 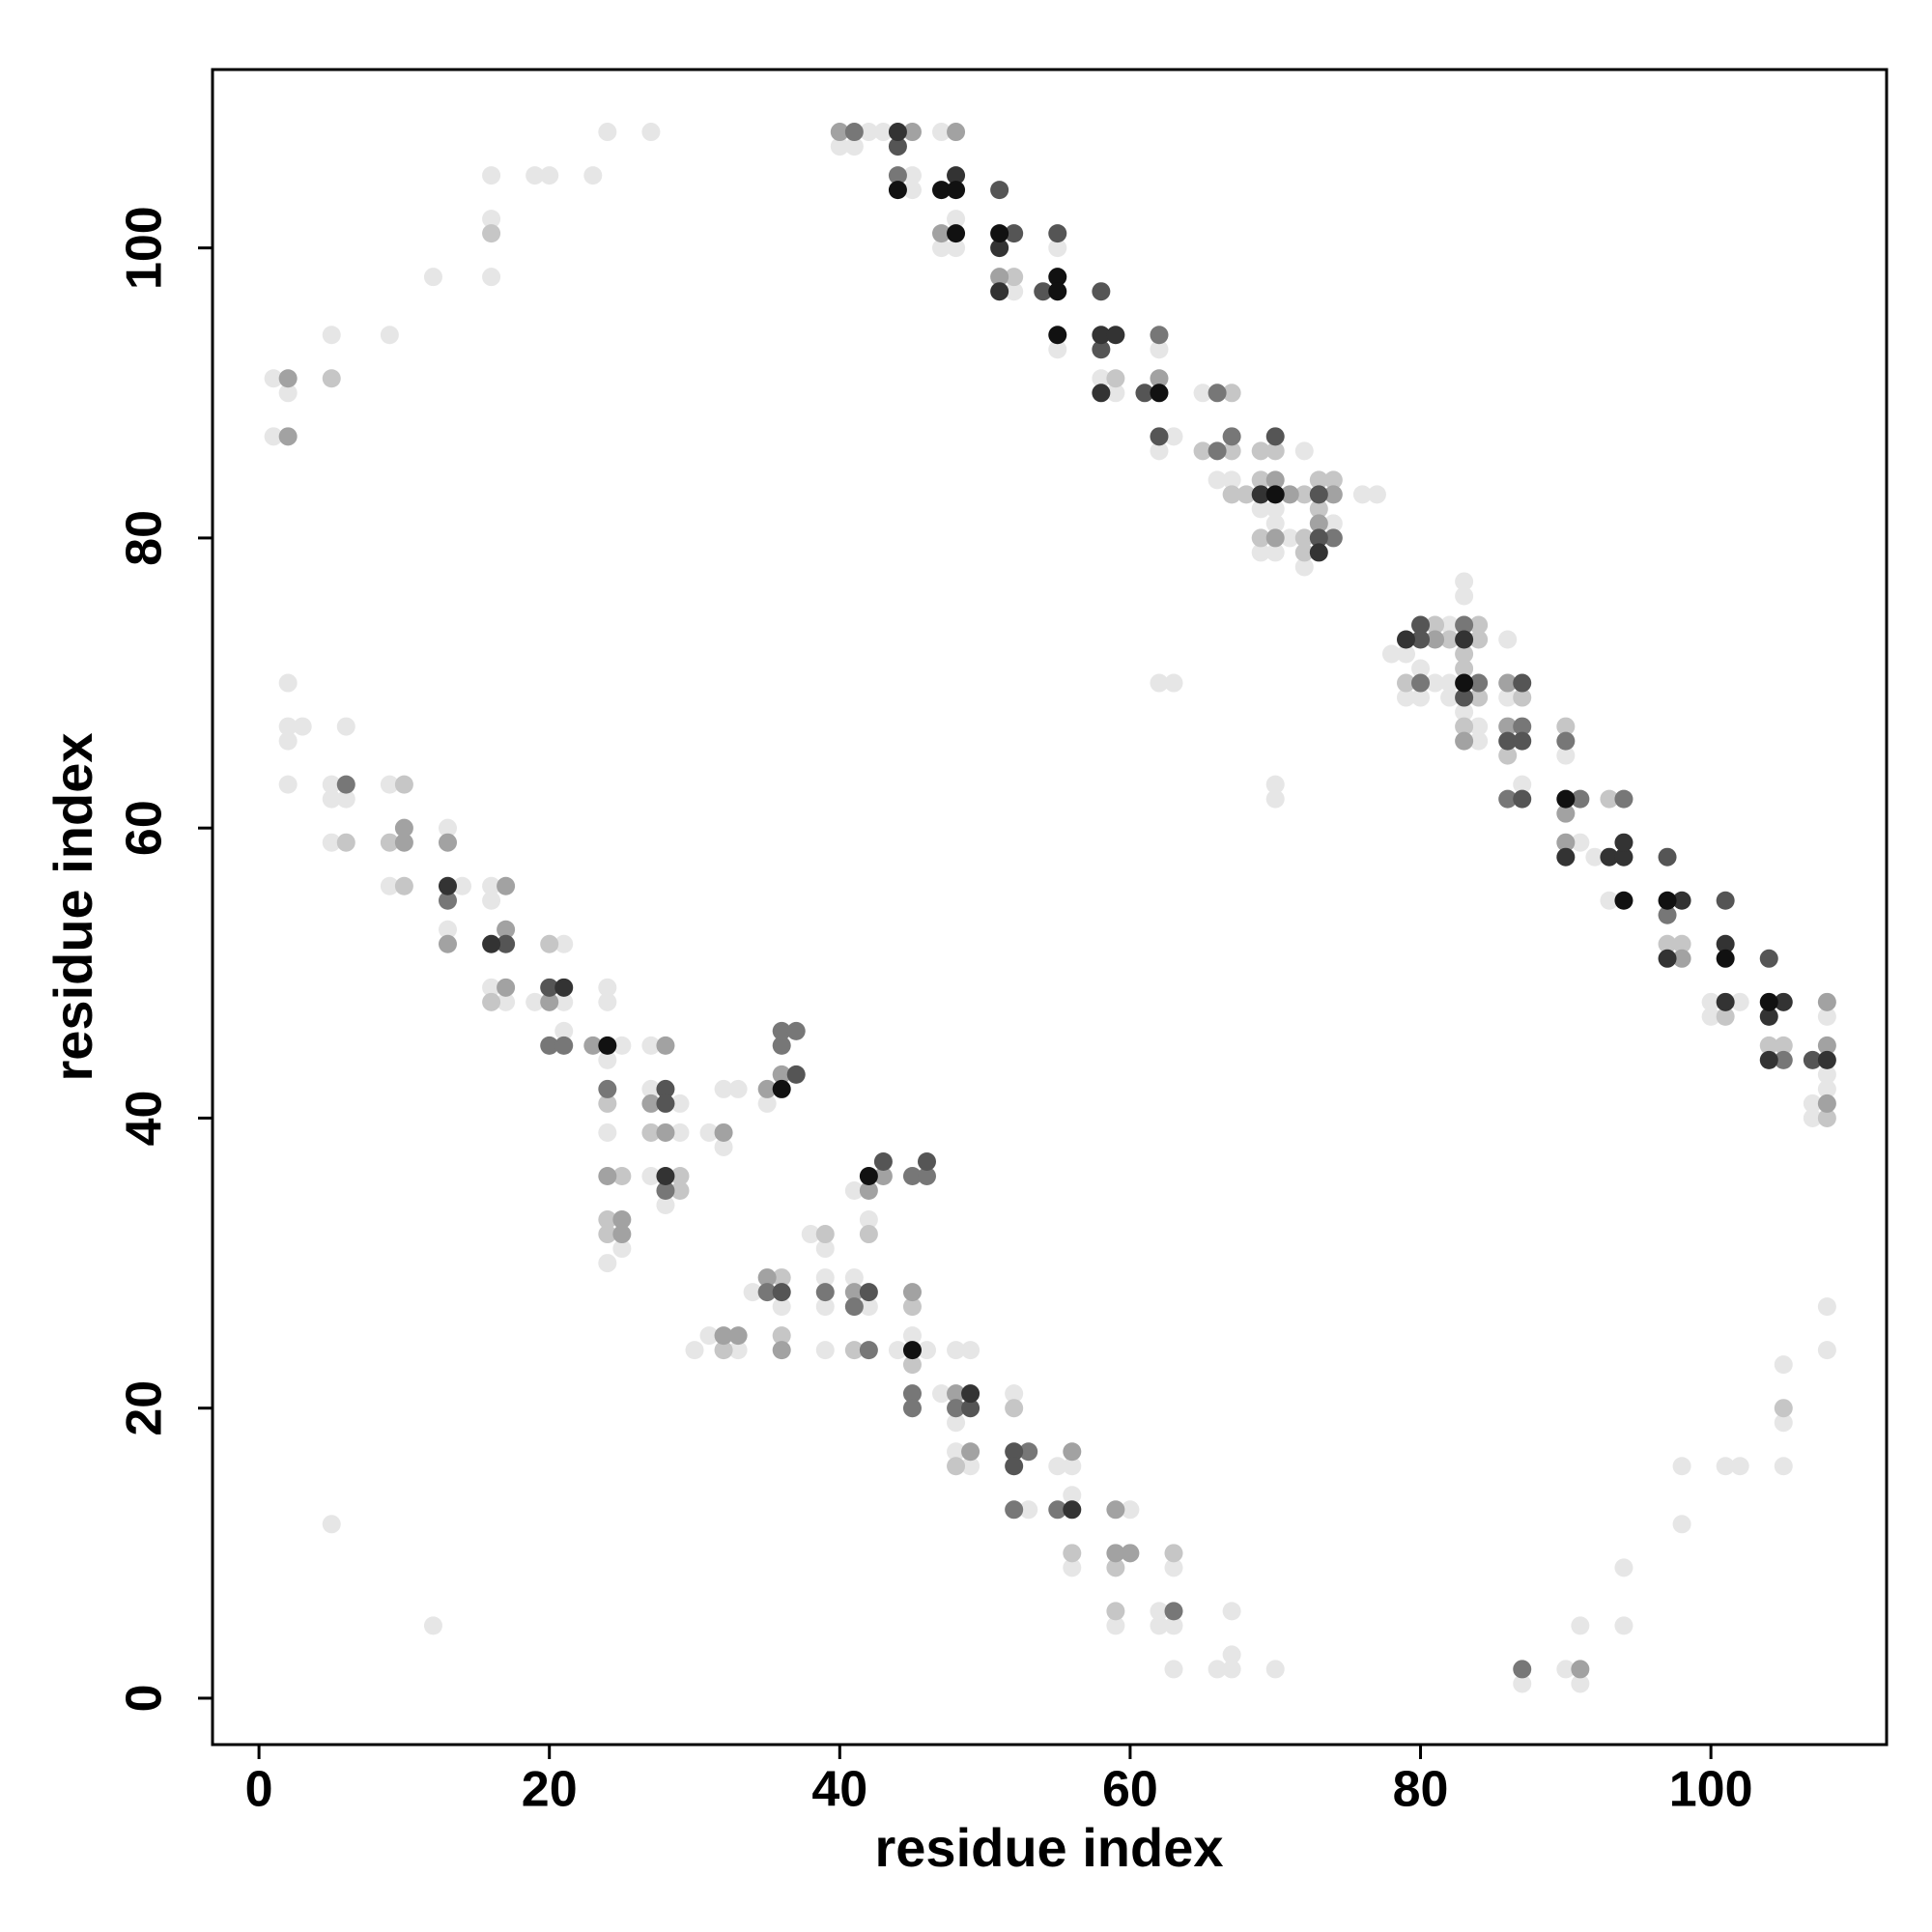 What do you see at coordinates (1130, 1790) in the screenshot?
I see `x-tick-label: 60` at bounding box center [1130, 1790].